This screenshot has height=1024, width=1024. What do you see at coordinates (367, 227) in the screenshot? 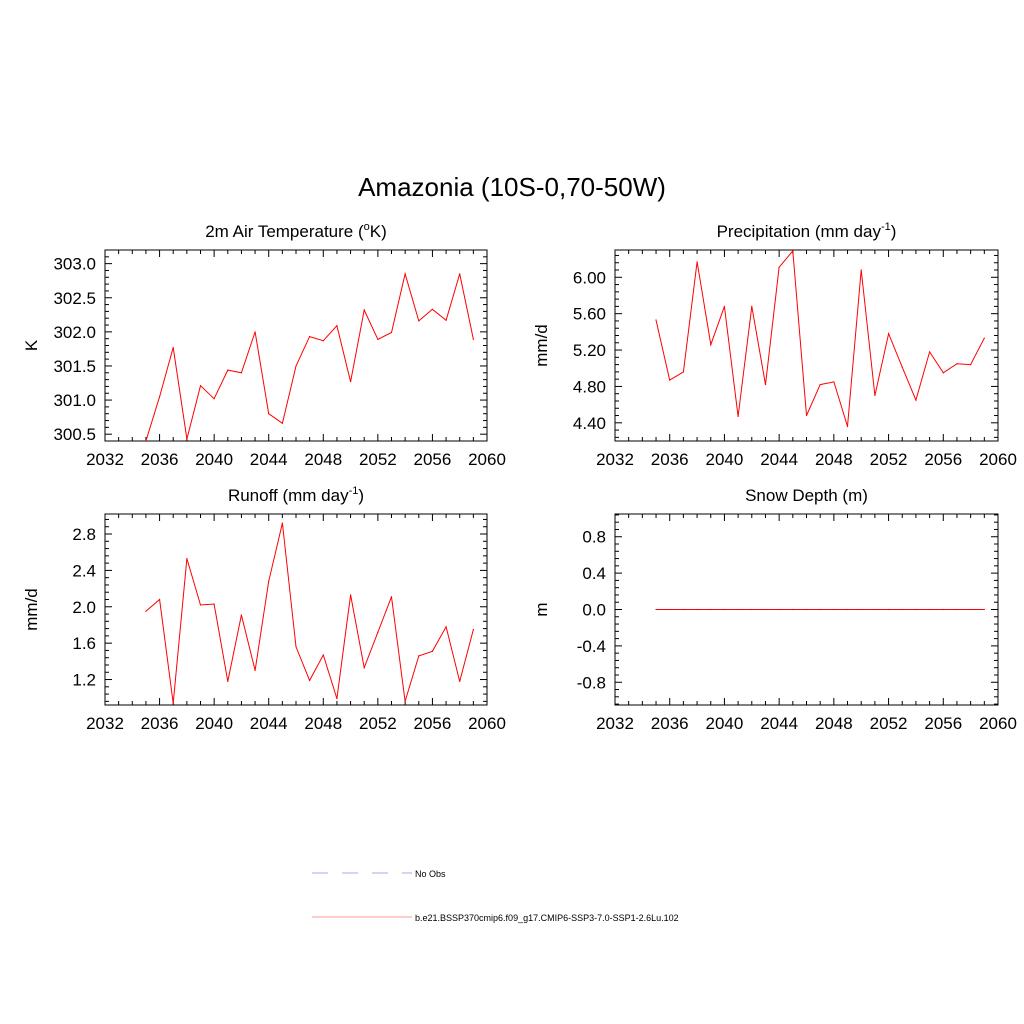
I see `panel-title-superscript: o` at bounding box center [367, 227].